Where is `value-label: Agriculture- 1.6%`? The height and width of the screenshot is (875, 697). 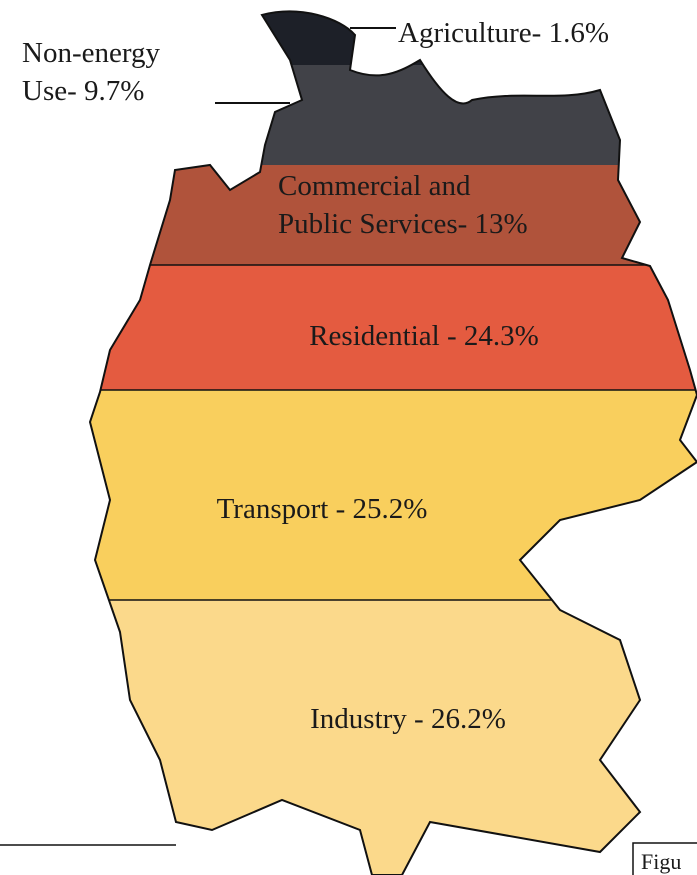 value-label: Agriculture- 1.6% is located at coordinates (503, 33).